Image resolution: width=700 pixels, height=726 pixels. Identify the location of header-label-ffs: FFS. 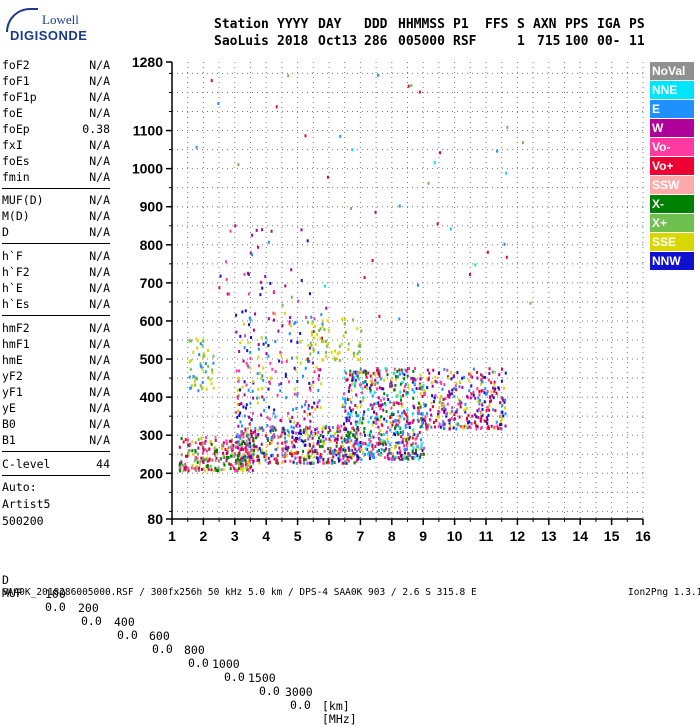
(497, 24).